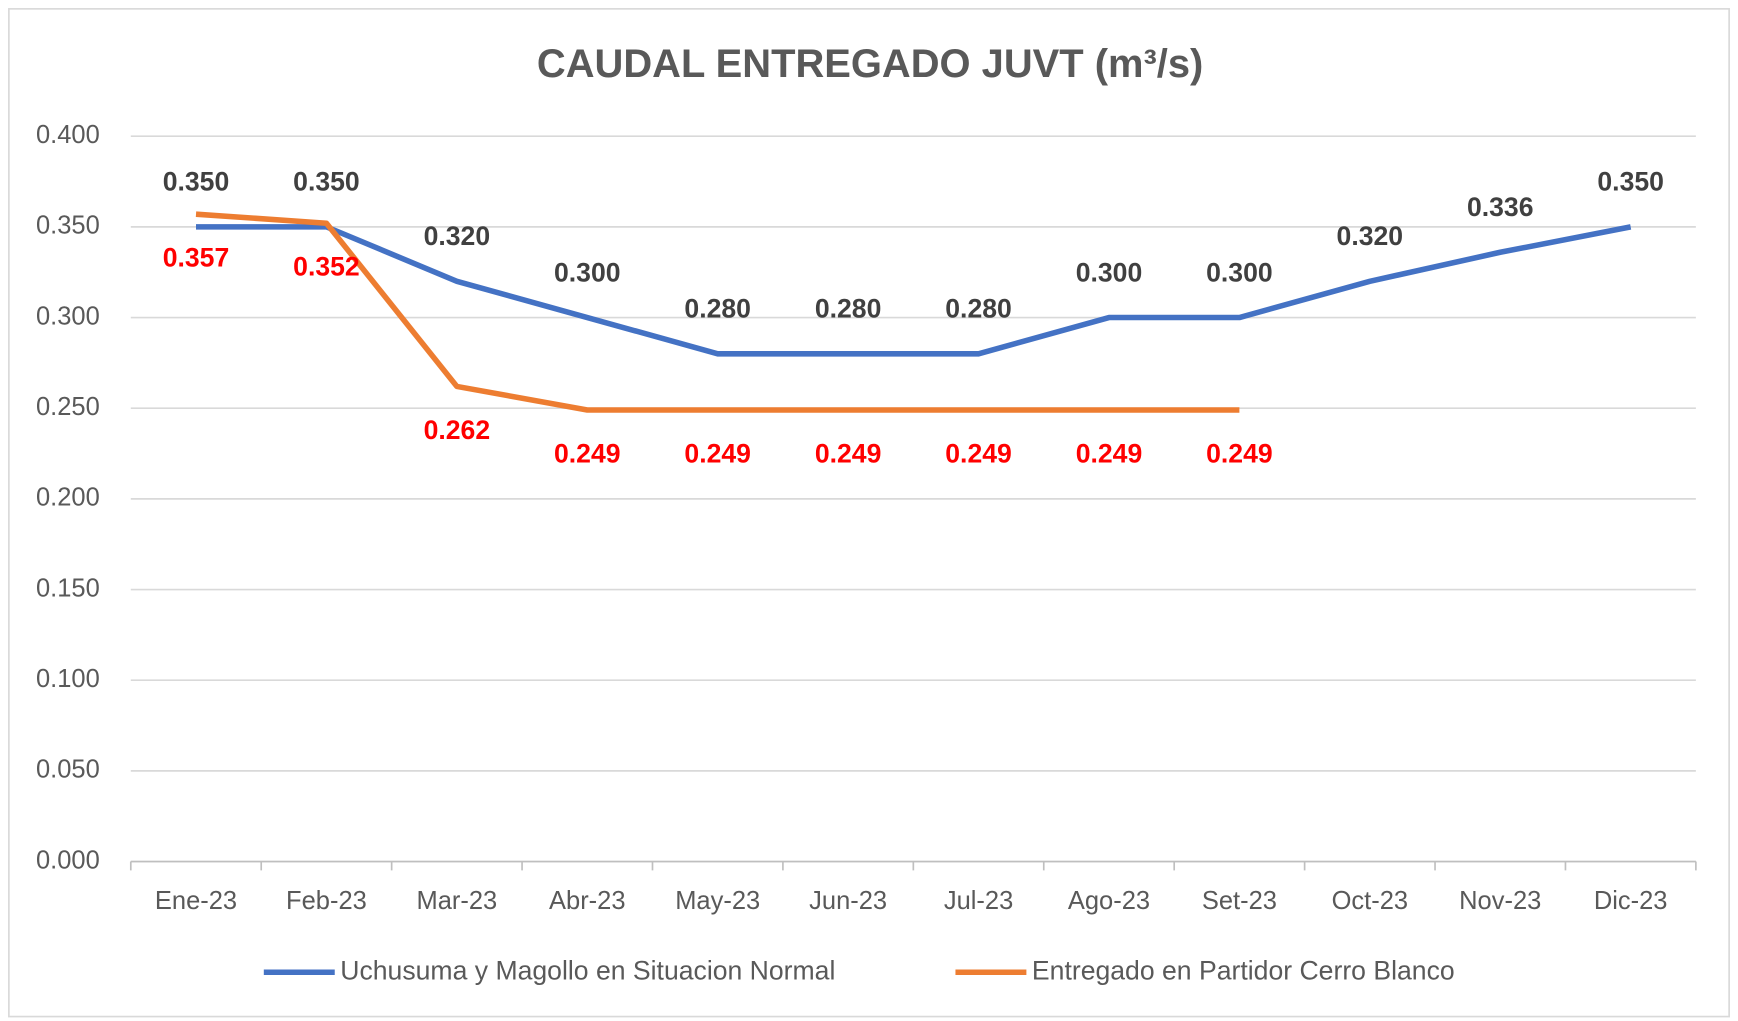  What do you see at coordinates (196, 258) in the screenshot?
I see `data-label: 0.357` at bounding box center [196, 258].